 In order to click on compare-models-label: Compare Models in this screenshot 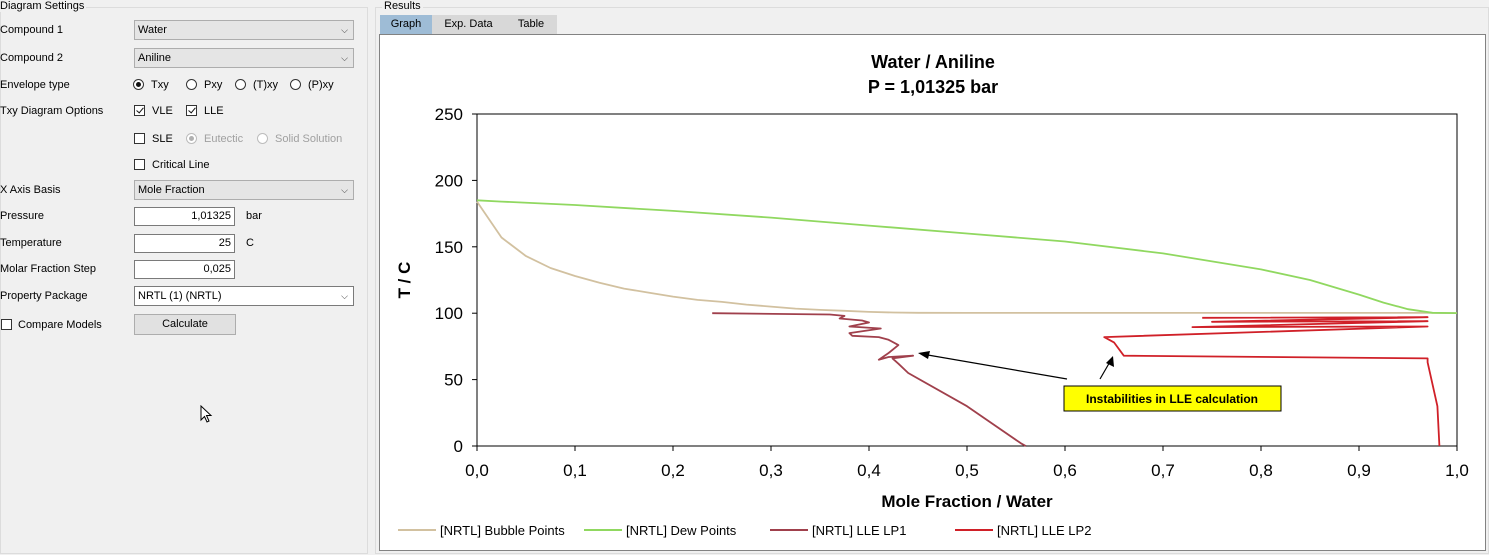, I will do `click(60, 325)`.